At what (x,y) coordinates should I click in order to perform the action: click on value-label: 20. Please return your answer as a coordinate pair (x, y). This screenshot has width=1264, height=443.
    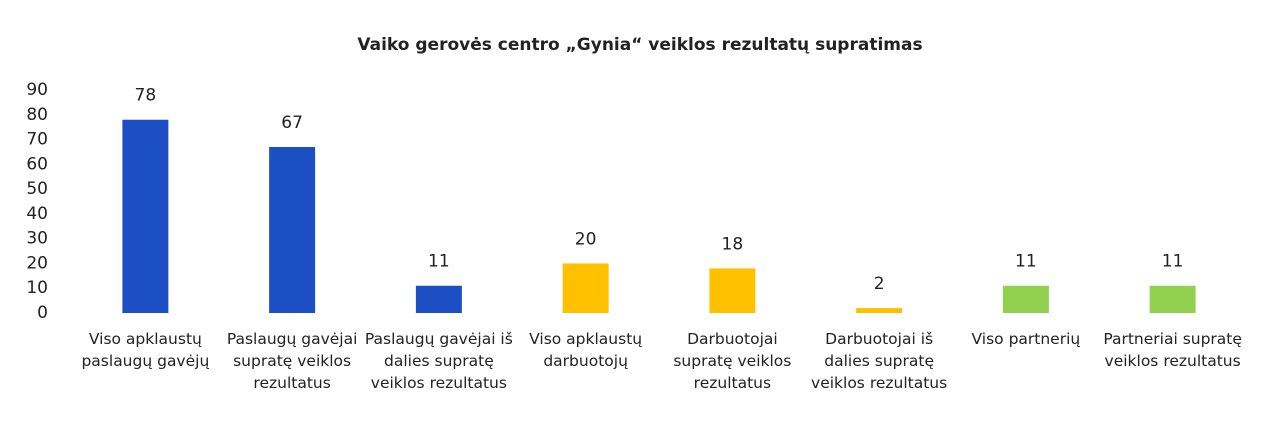
    Looking at the image, I should click on (586, 239).